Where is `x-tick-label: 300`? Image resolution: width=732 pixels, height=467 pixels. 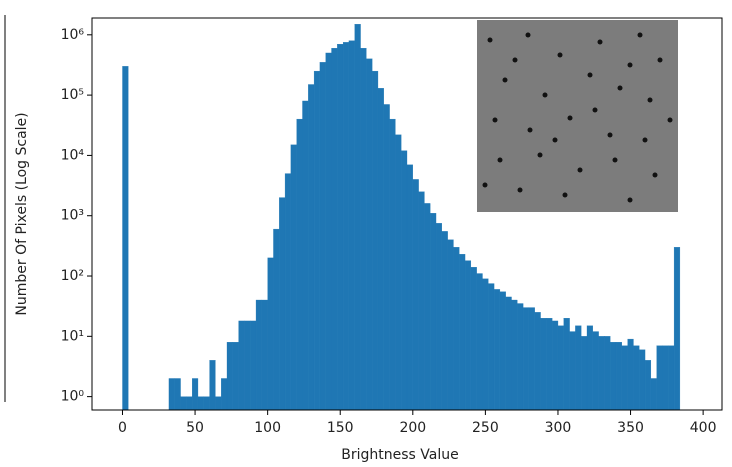 x-tick-label: 300 is located at coordinates (558, 428).